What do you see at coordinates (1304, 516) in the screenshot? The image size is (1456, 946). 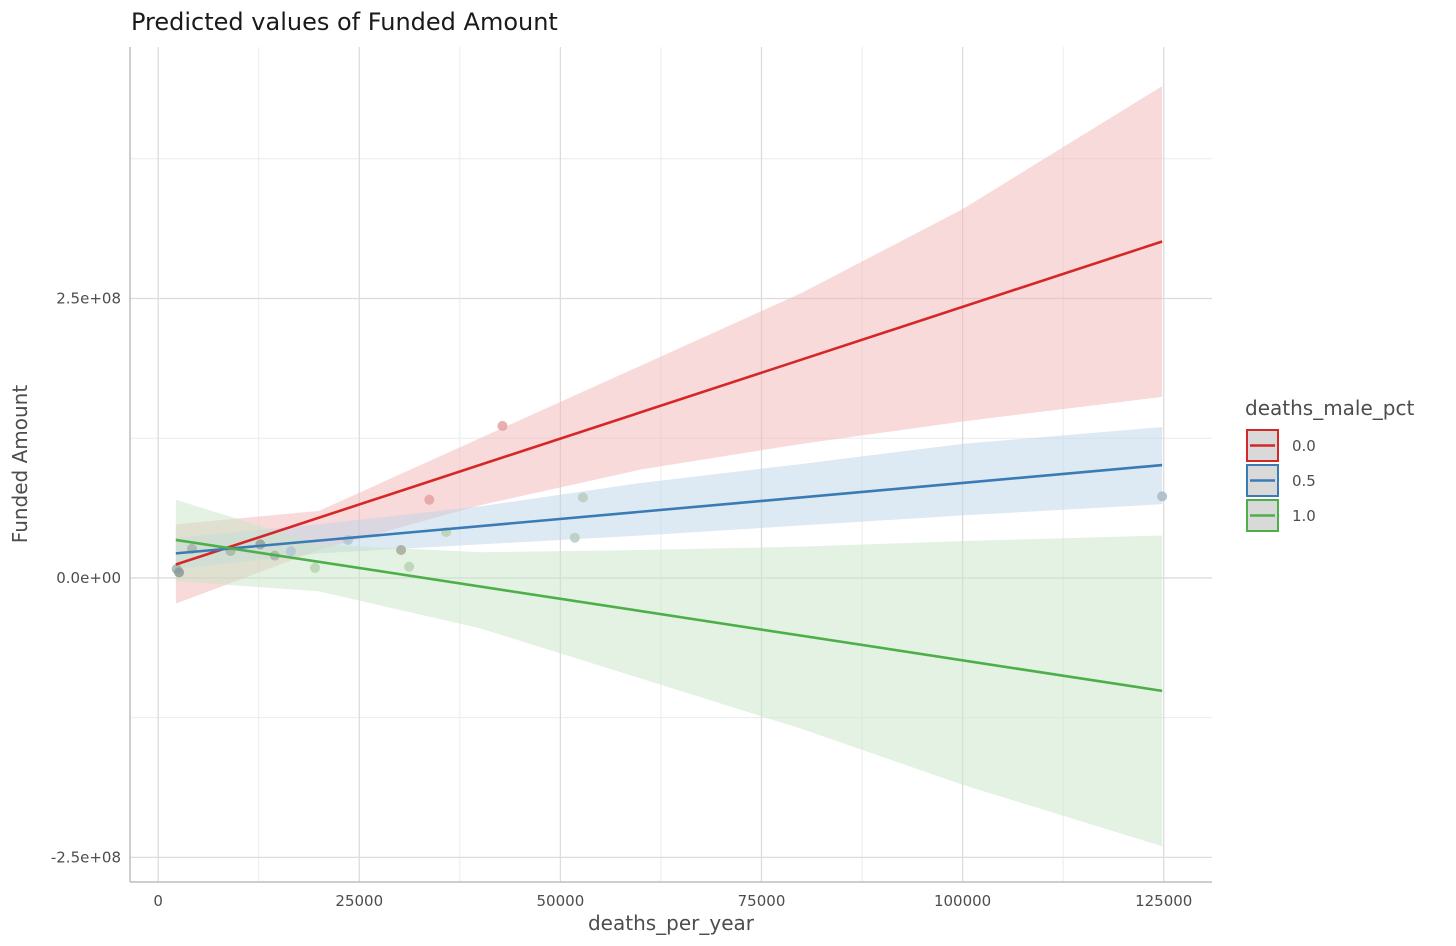 I see `legend-label: 1.0` at bounding box center [1304, 516].